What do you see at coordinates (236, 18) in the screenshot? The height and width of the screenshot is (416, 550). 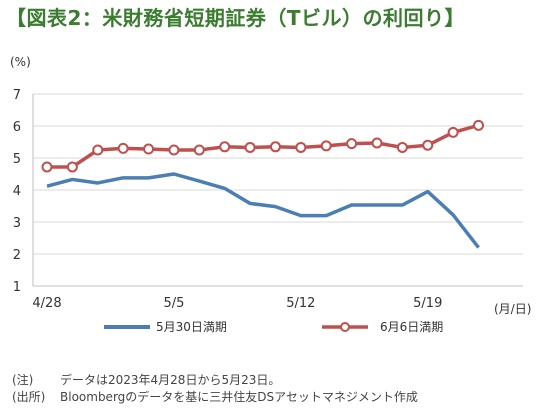 I see `chart-title: 【図表2：米財務省短期証券（Tビル）の利回り】` at bounding box center [236, 18].